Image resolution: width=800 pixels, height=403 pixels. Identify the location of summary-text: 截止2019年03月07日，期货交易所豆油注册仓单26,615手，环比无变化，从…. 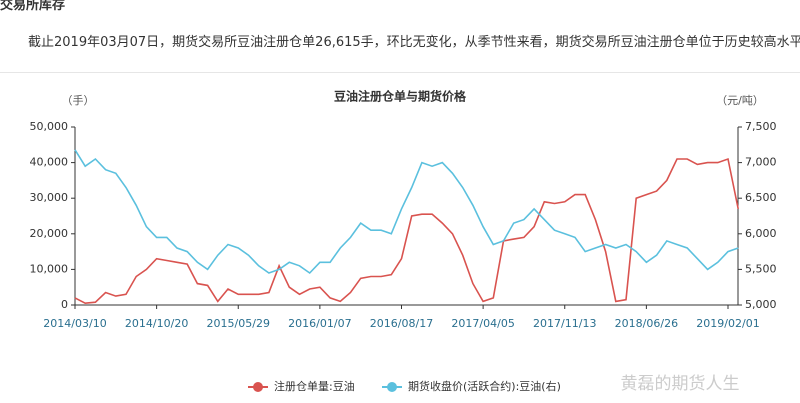
(414, 42).